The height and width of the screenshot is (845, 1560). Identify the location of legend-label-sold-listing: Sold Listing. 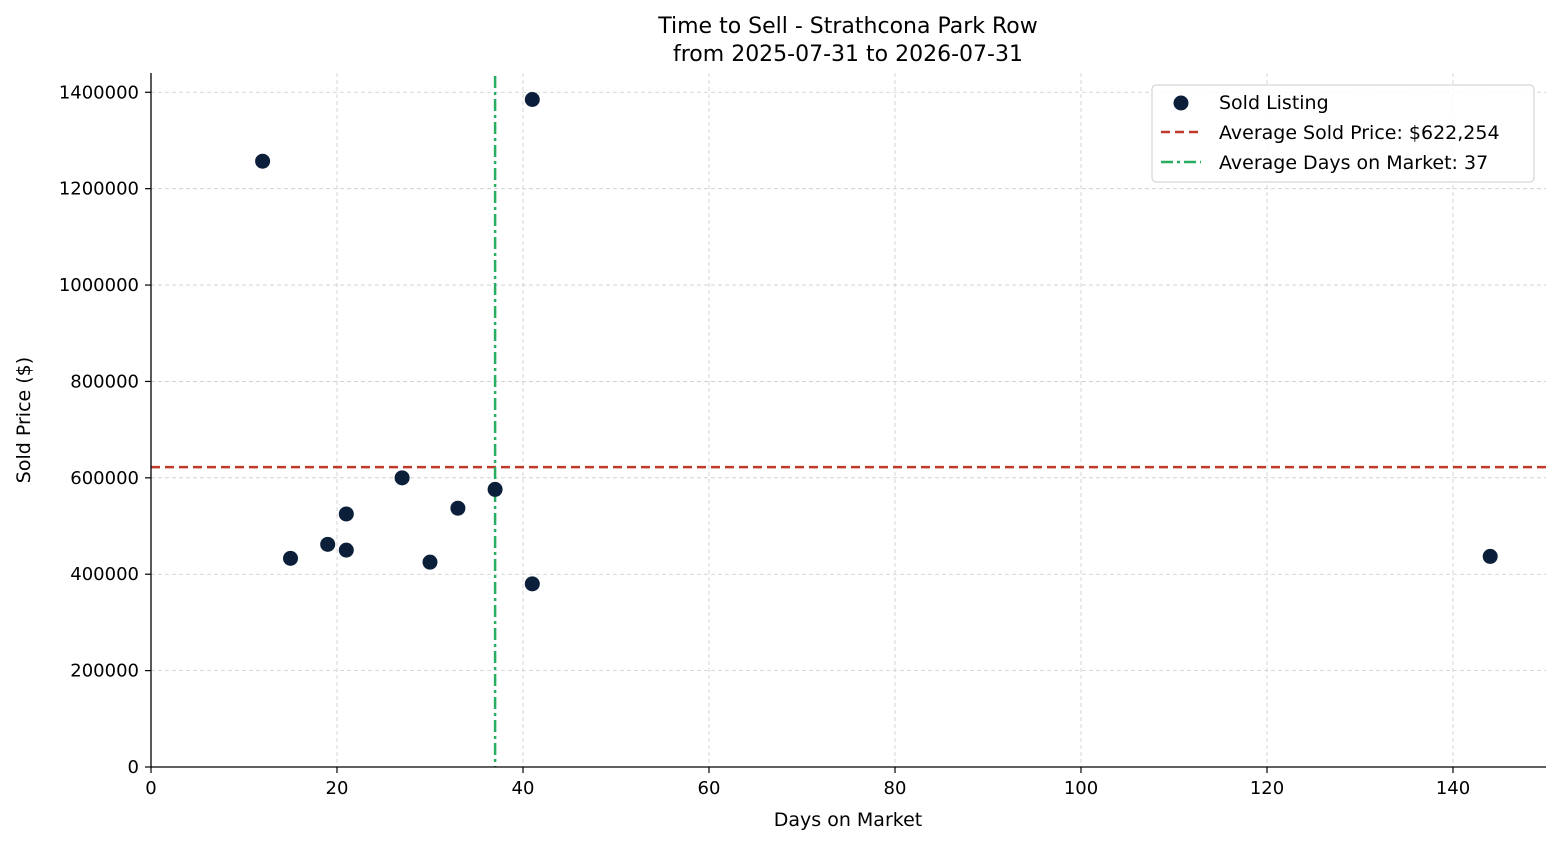
(1274, 103).